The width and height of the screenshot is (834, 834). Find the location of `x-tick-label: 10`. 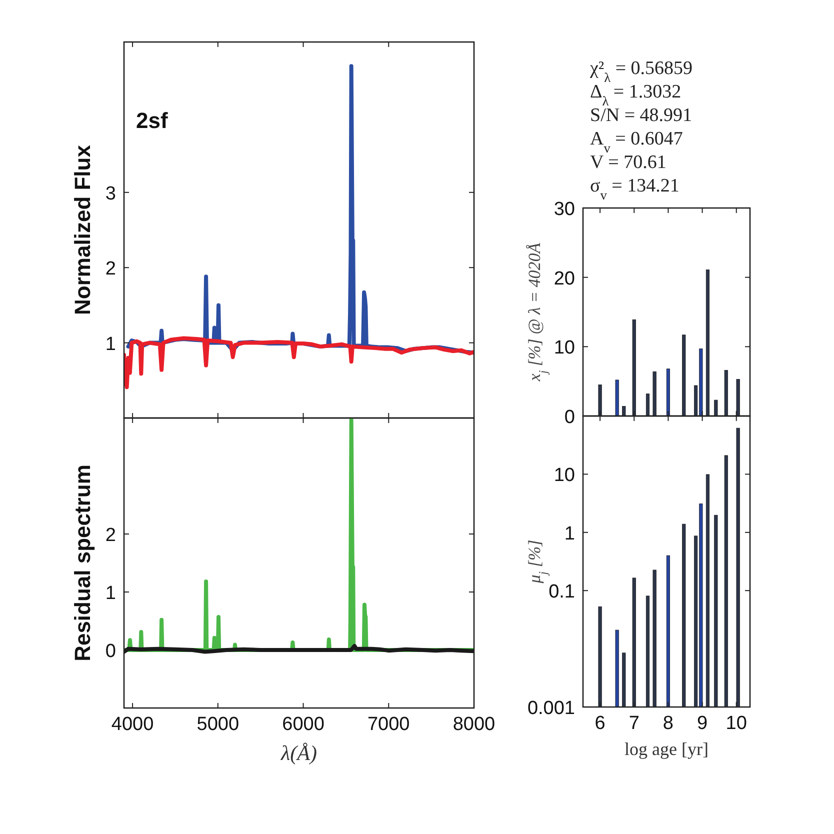

x-tick-label: 10 is located at coordinates (736, 723).